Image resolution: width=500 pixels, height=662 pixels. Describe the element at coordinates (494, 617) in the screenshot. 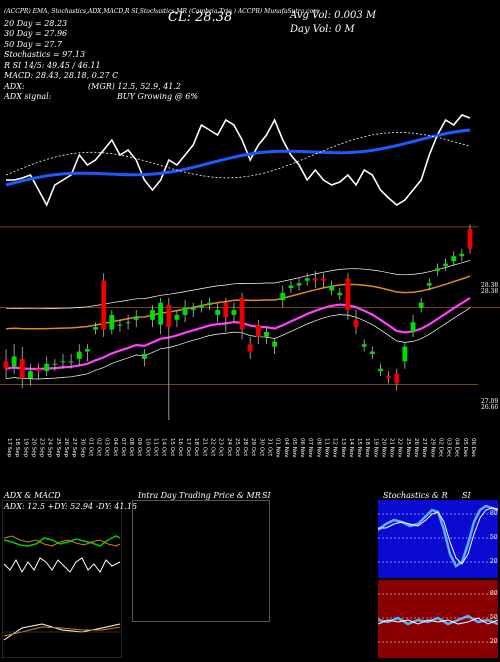

I see `rsi-tick-50: 50` at that location.